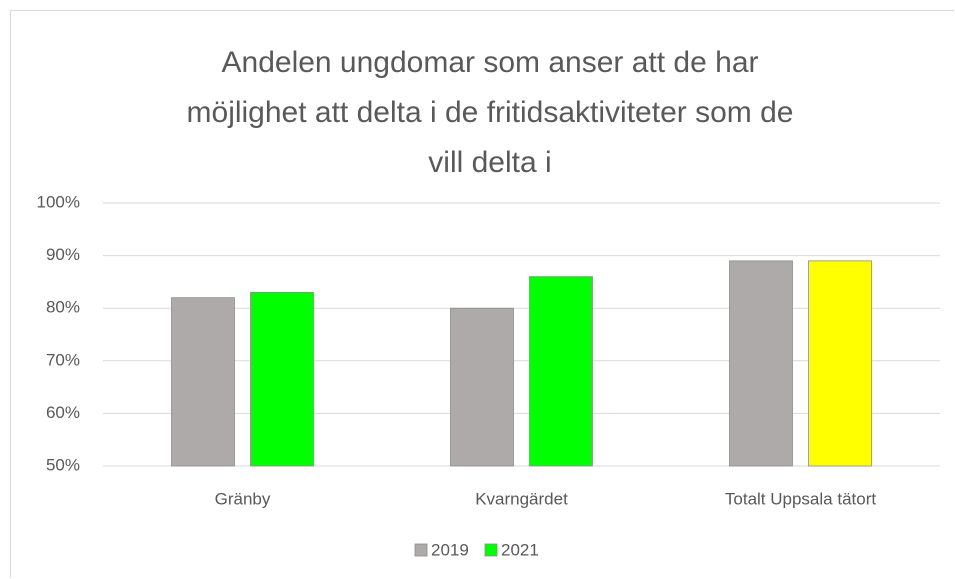 Image resolution: width=955 pixels, height=579 pixels. I want to click on y-tick-label: 70%, so click(63, 359).